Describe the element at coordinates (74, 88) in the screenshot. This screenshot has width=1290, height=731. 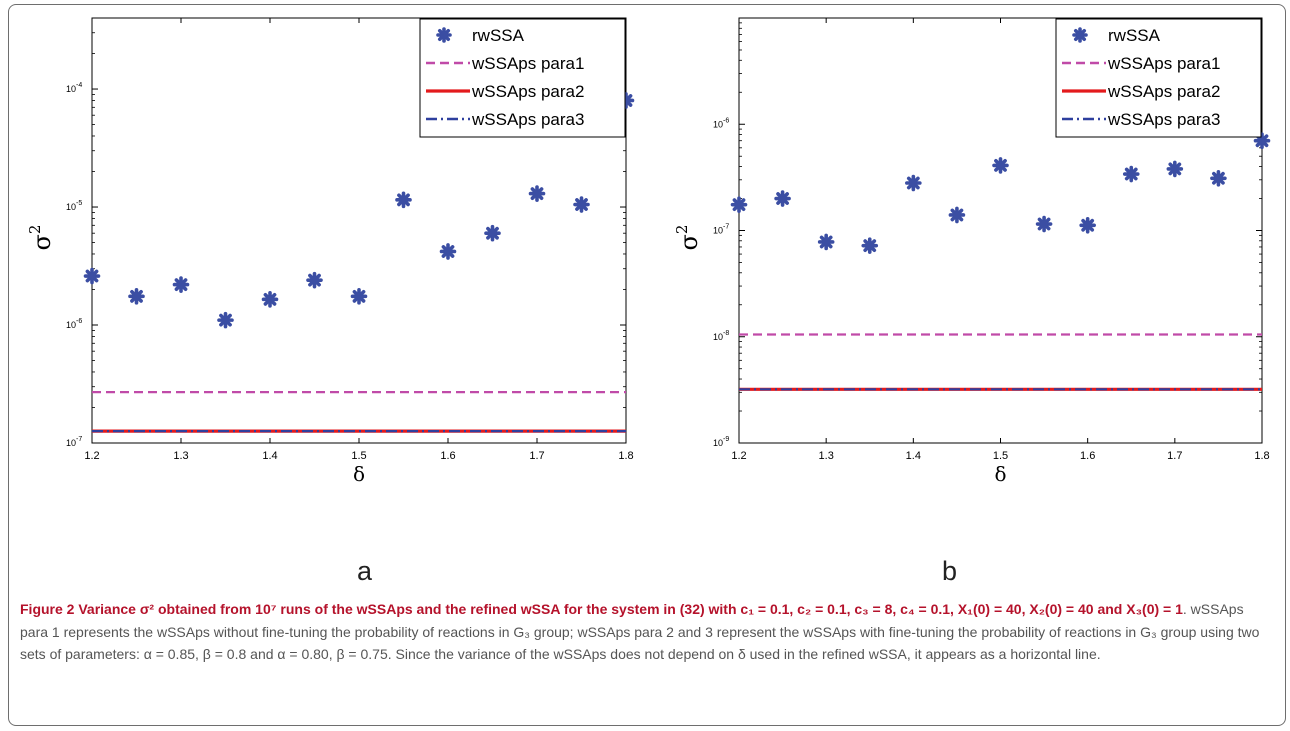
I see `y-tick-label: 10⁻⁴` at that location.